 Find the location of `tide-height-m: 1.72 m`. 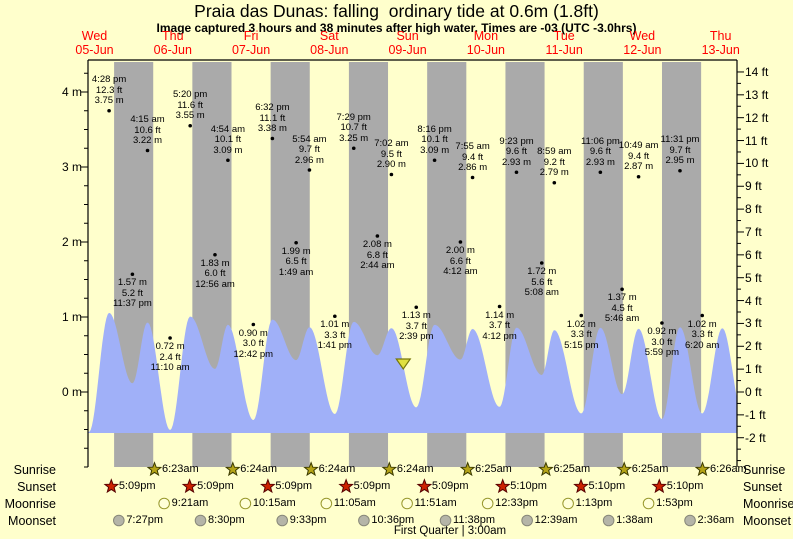

tide-height-m: 1.72 m is located at coordinates (542, 271).